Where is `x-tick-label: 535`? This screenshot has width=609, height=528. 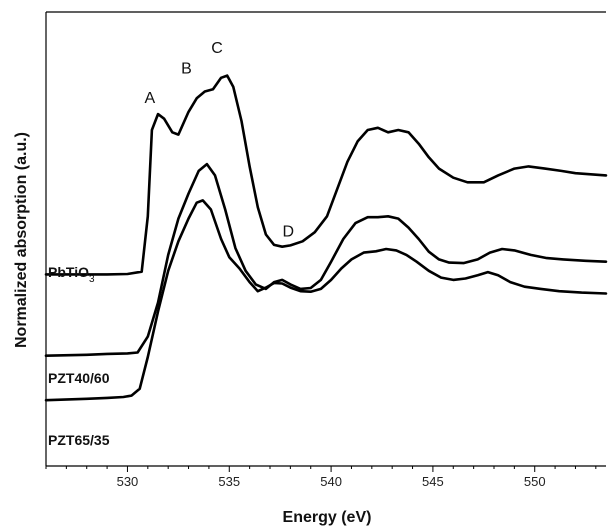 x-tick-label: 535 is located at coordinates (229, 481).